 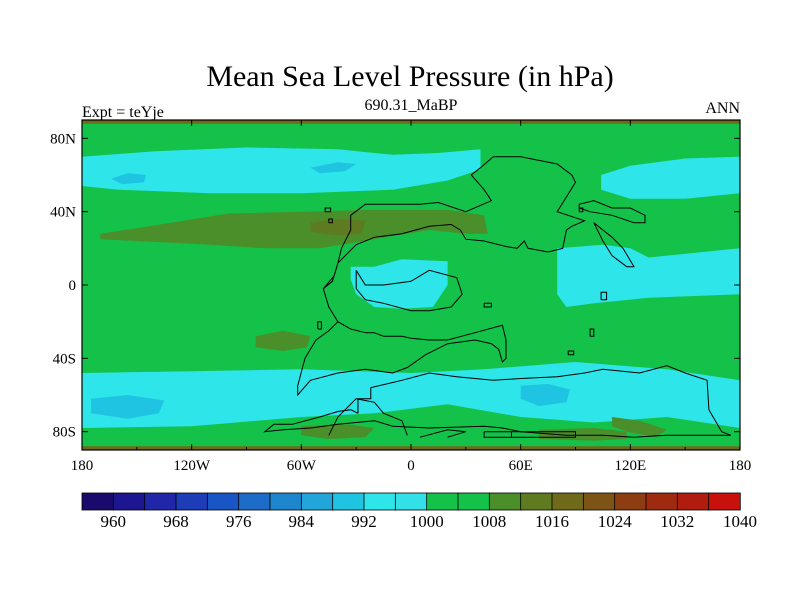 What do you see at coordinates (630, 466) in the screenshot?
I see `x-tick-label: 120E` at bounding box center [630, 466].